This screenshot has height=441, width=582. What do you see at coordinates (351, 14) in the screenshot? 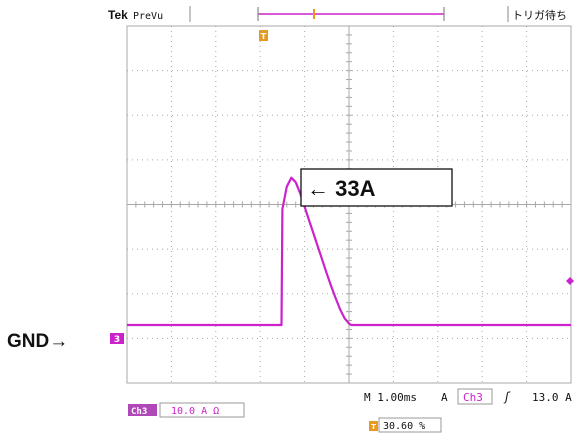
I see `record-window-indicator` at bounding box center [351, 14].